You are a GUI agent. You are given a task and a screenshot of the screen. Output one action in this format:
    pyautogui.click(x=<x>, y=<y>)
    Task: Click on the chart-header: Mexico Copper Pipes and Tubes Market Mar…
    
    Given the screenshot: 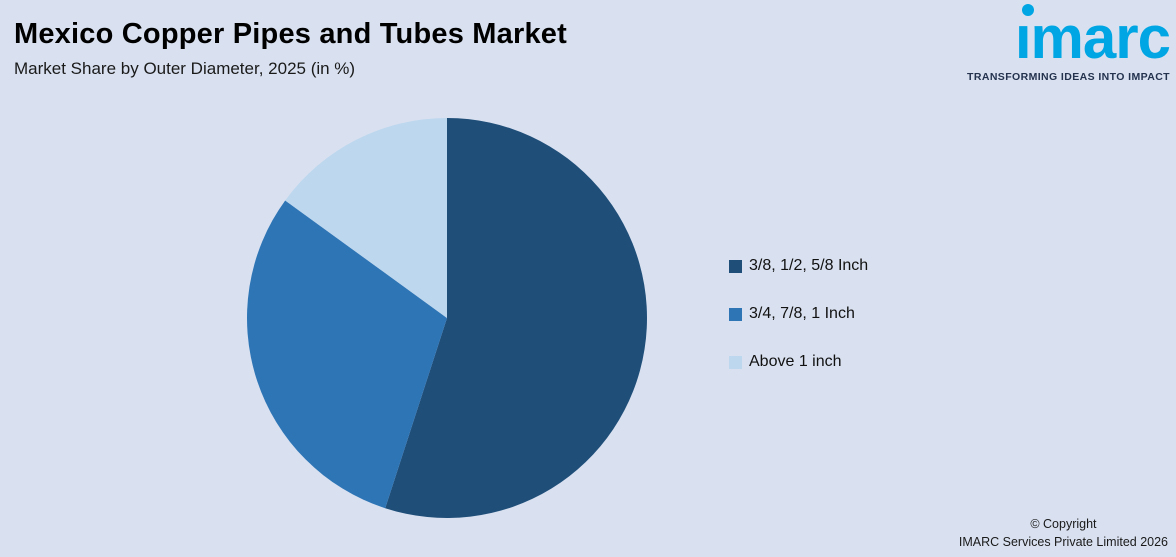 What is the action you would take?
    pyautogui.click(x=290, y=48)
    